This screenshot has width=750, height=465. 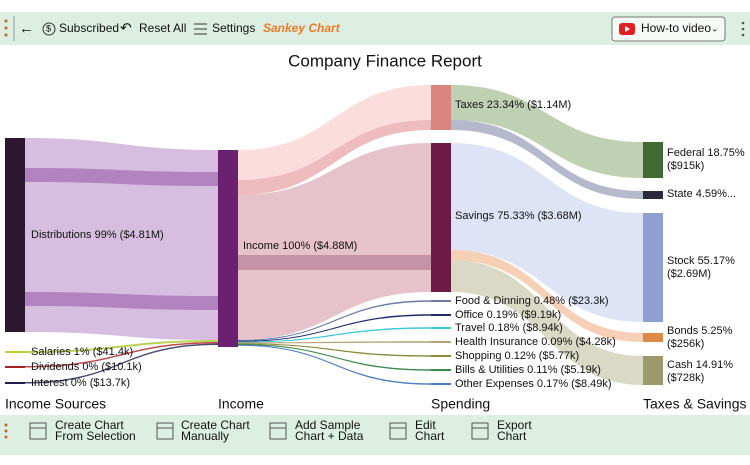 What do you see at coordinates (528, 370) in the screenshot?
I see `node-label: Bills & Utilities 0.11% ($5.19k)` at bounding box center [528, 370].